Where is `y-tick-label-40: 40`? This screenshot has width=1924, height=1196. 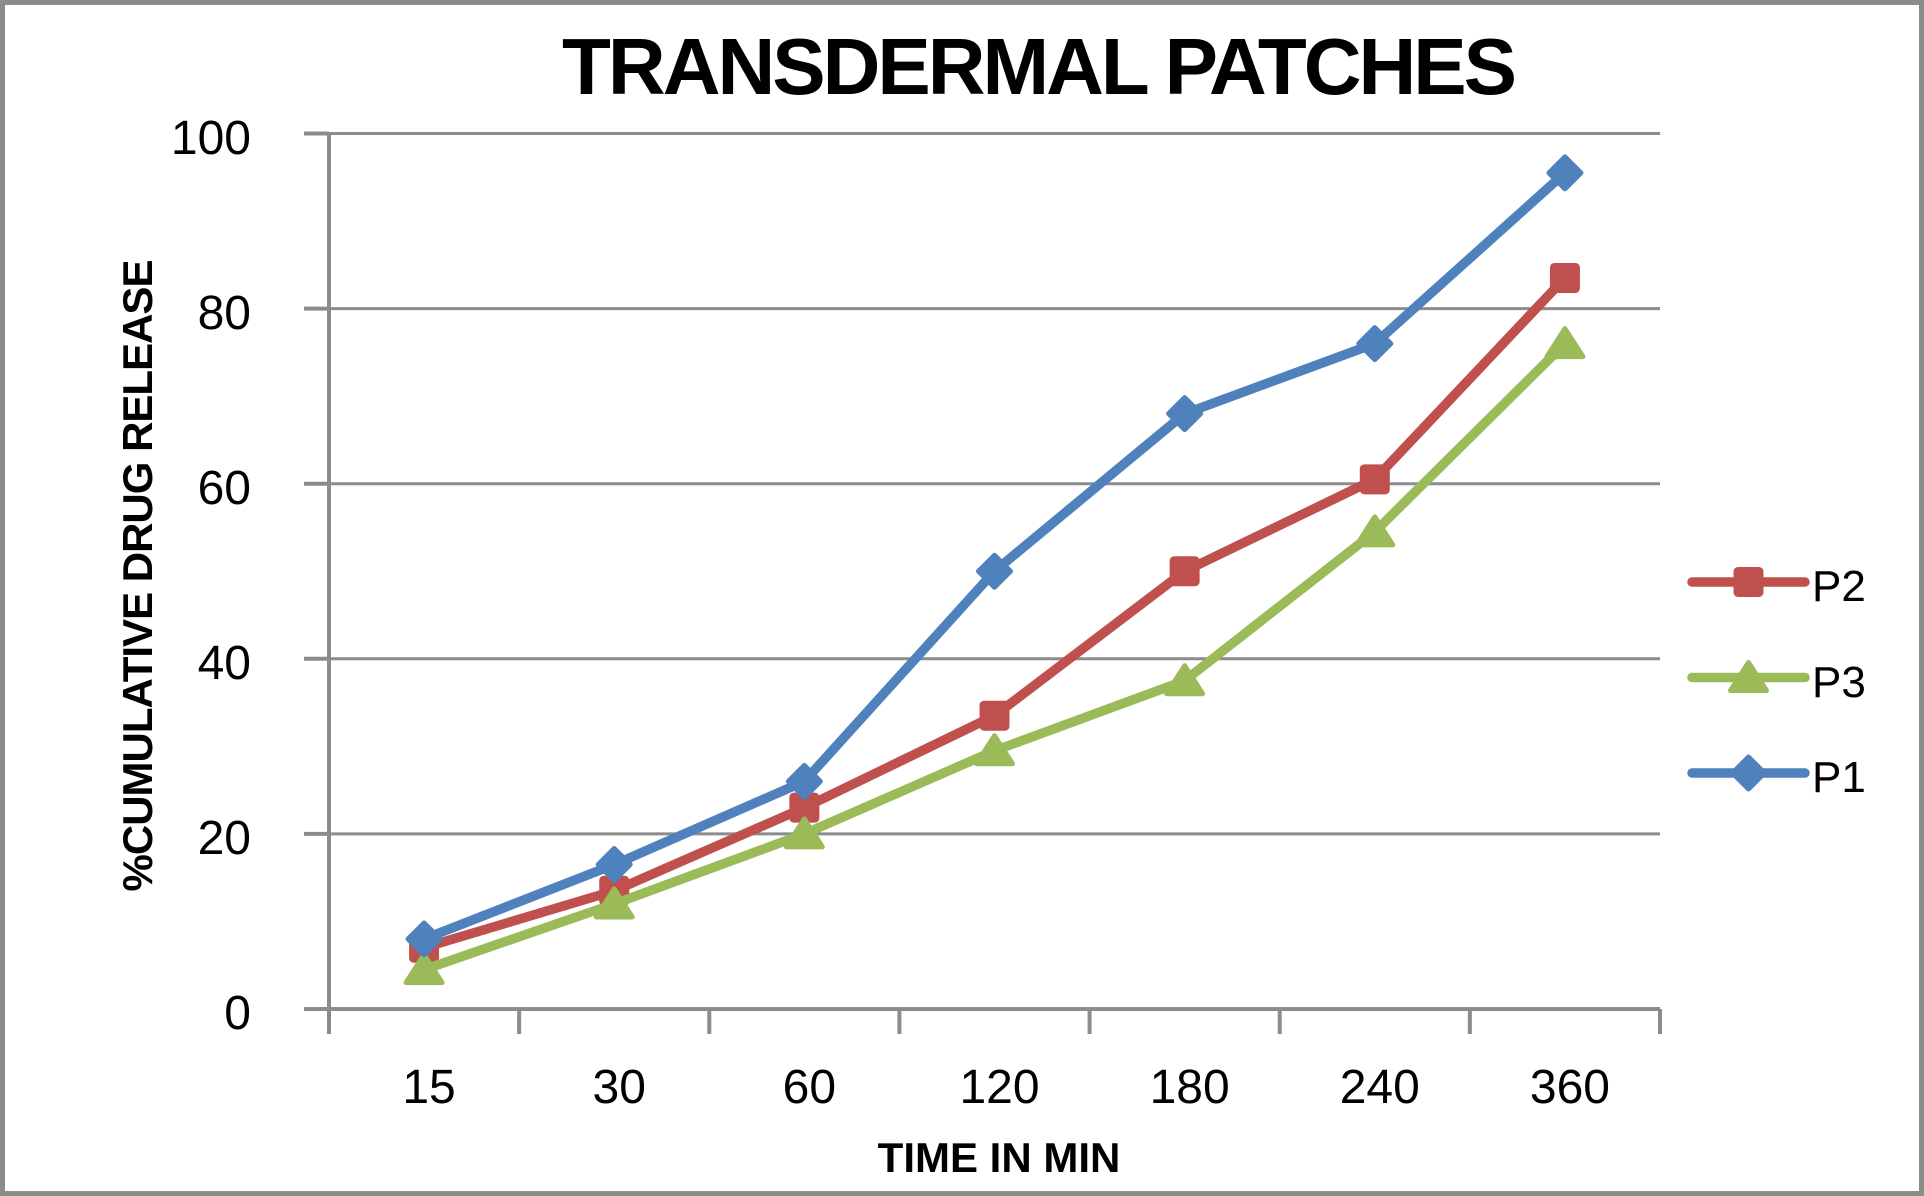
y-tick-label-40: 40 is located at coordinates (224, 663).